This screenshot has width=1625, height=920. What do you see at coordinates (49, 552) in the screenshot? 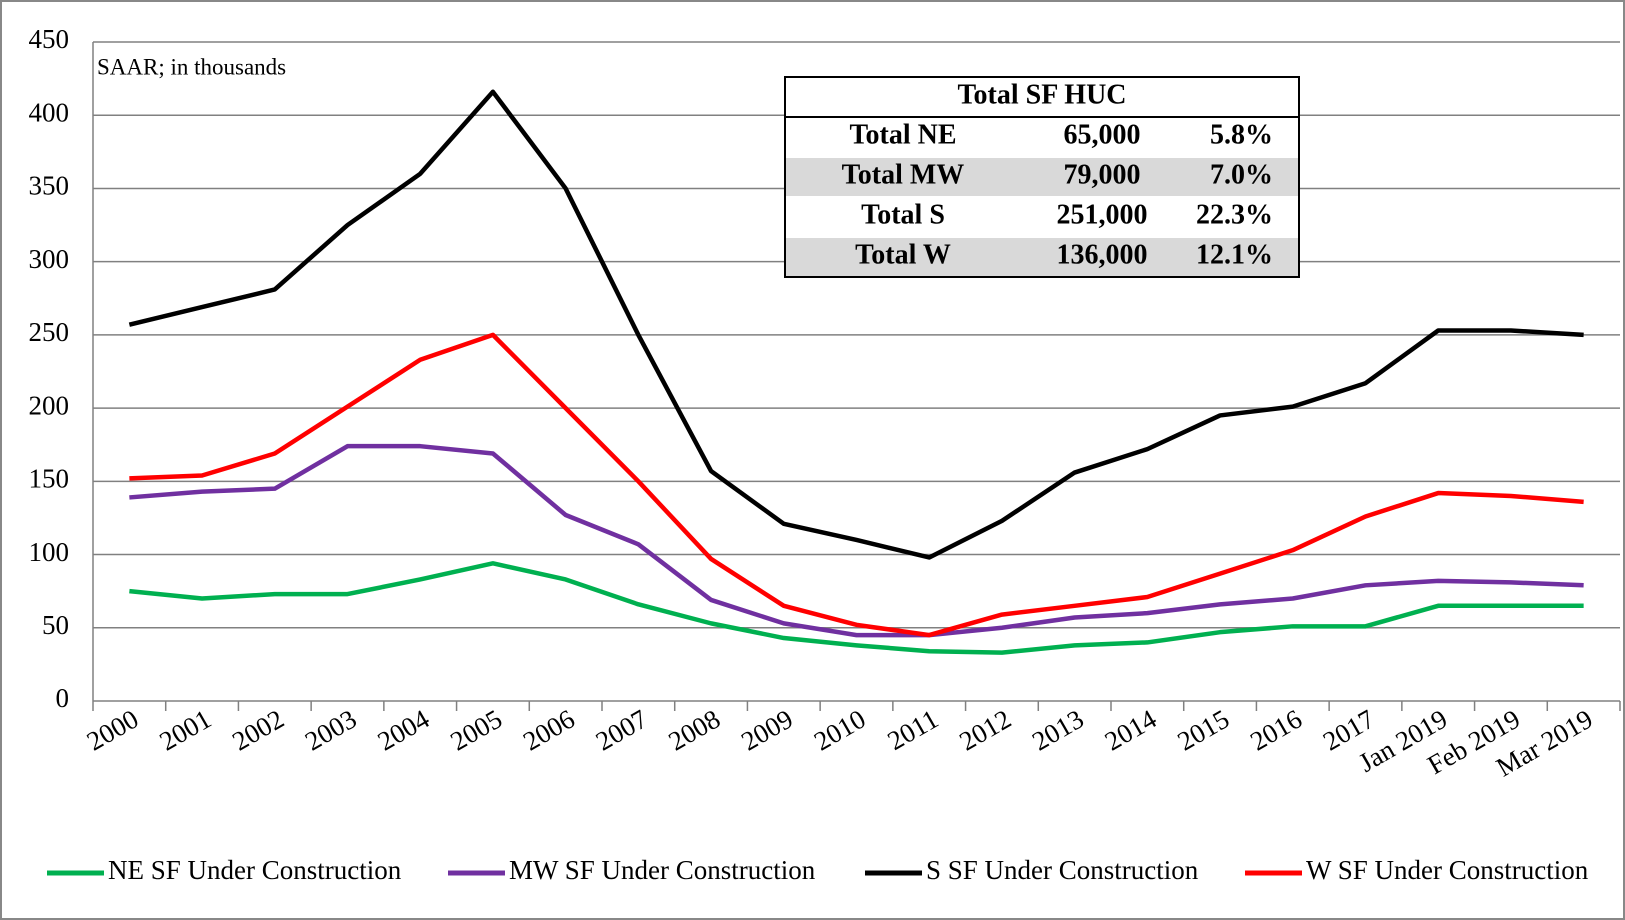
I see `y-tick-label: 100` at bounding box center [49, 552].